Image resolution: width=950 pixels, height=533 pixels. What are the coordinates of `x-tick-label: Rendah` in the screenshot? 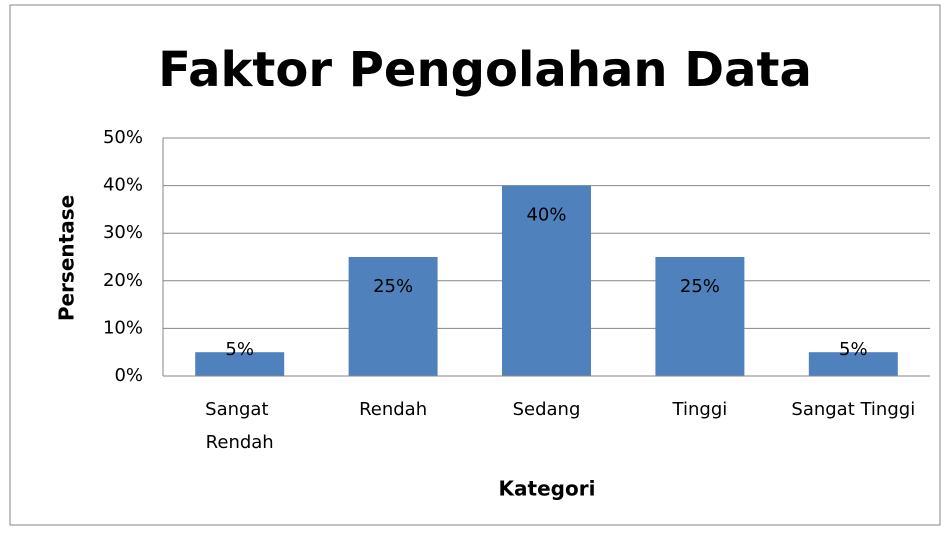 It's located at (393, 409).